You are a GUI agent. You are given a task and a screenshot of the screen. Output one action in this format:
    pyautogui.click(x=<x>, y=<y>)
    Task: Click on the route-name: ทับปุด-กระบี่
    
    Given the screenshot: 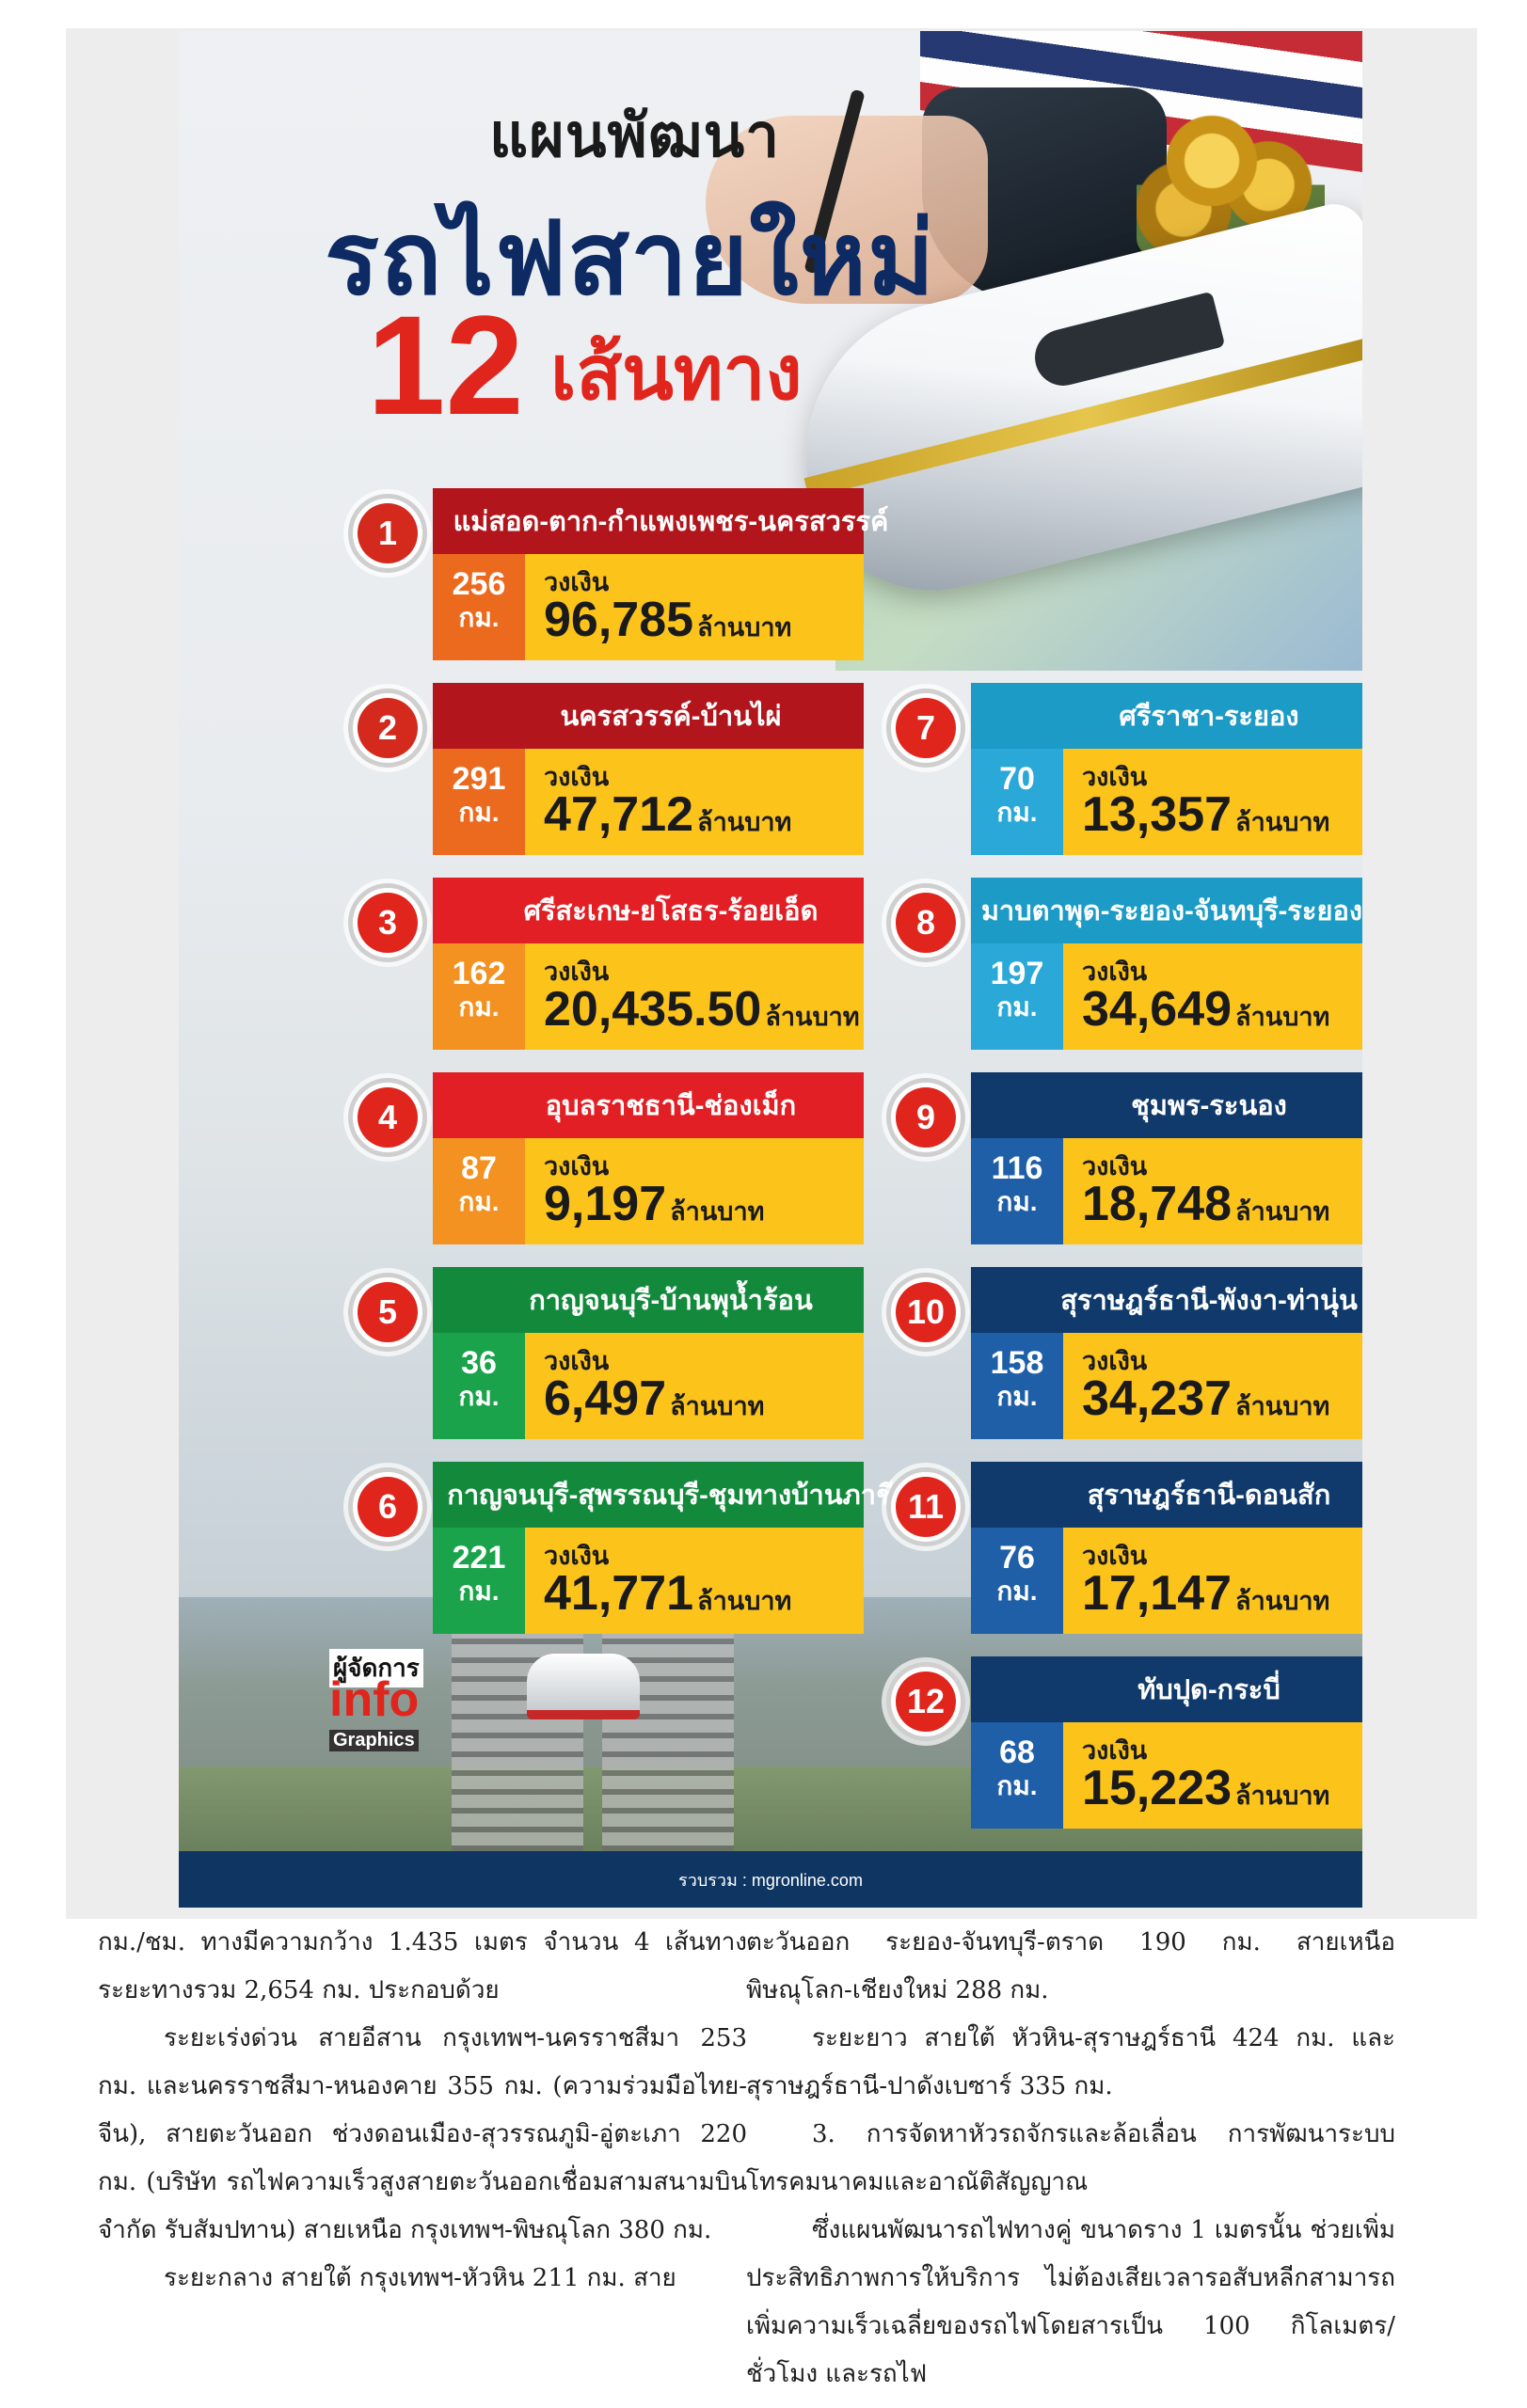 What is the action you would take?
    pyautogui.click(x=1166, y=1689)
    